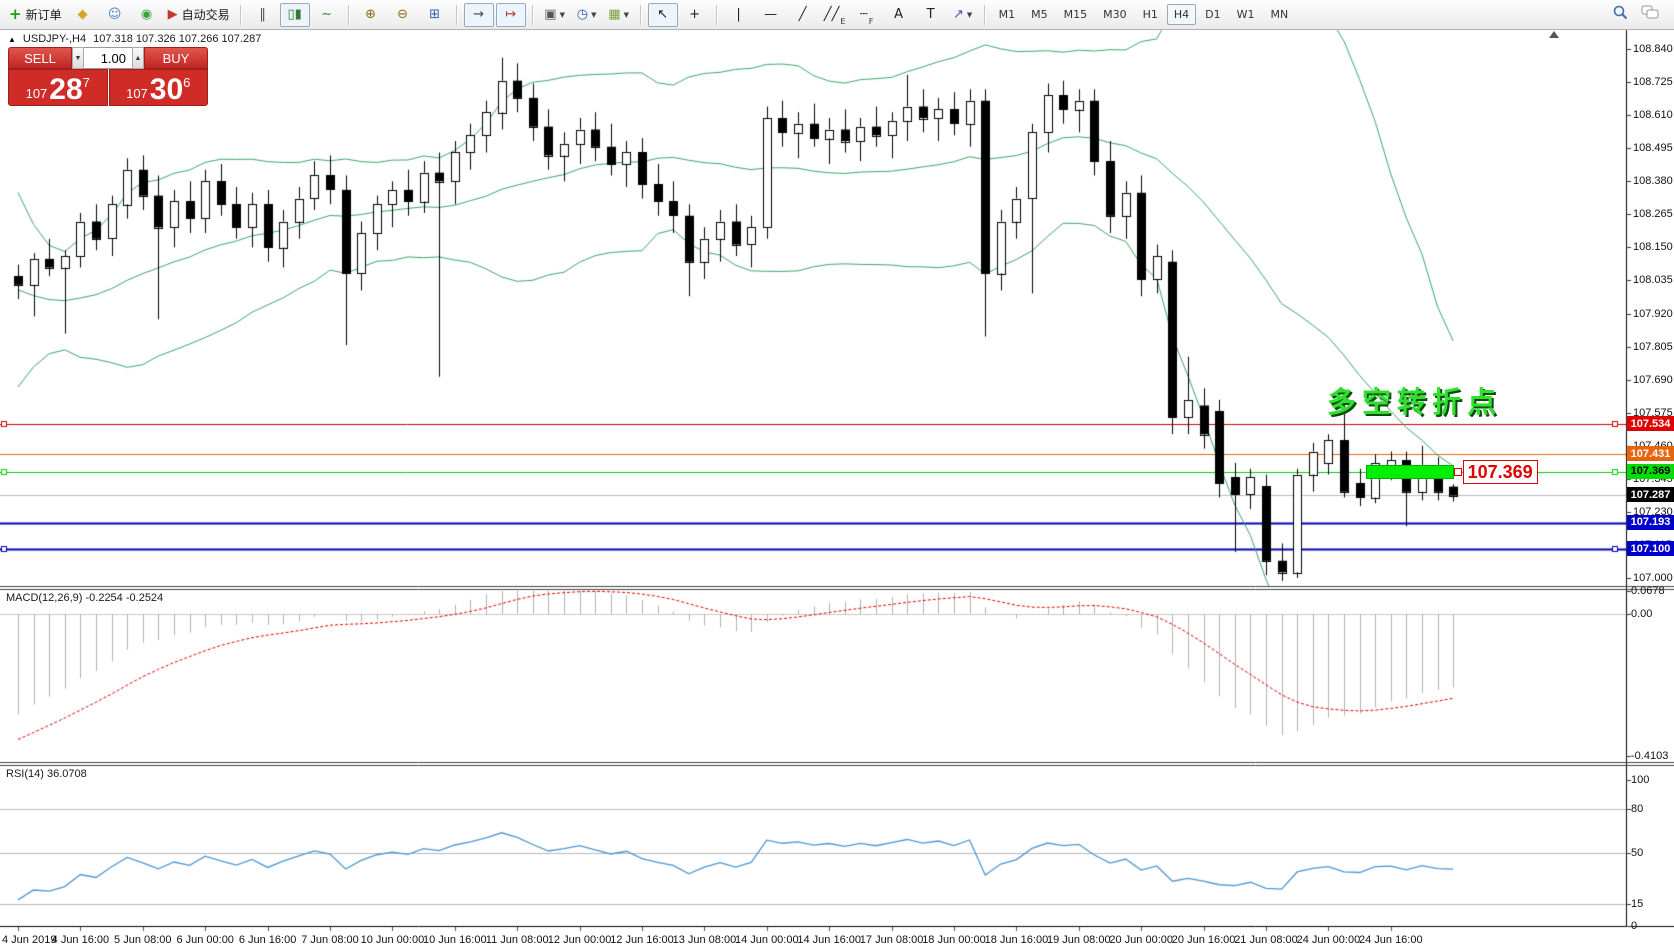 This screenshot has width=1674, height=952. What do you see at coordinates (1457, 471) in the screenshot?
I see `highlight-handle` at bounding box center [1457, 471].